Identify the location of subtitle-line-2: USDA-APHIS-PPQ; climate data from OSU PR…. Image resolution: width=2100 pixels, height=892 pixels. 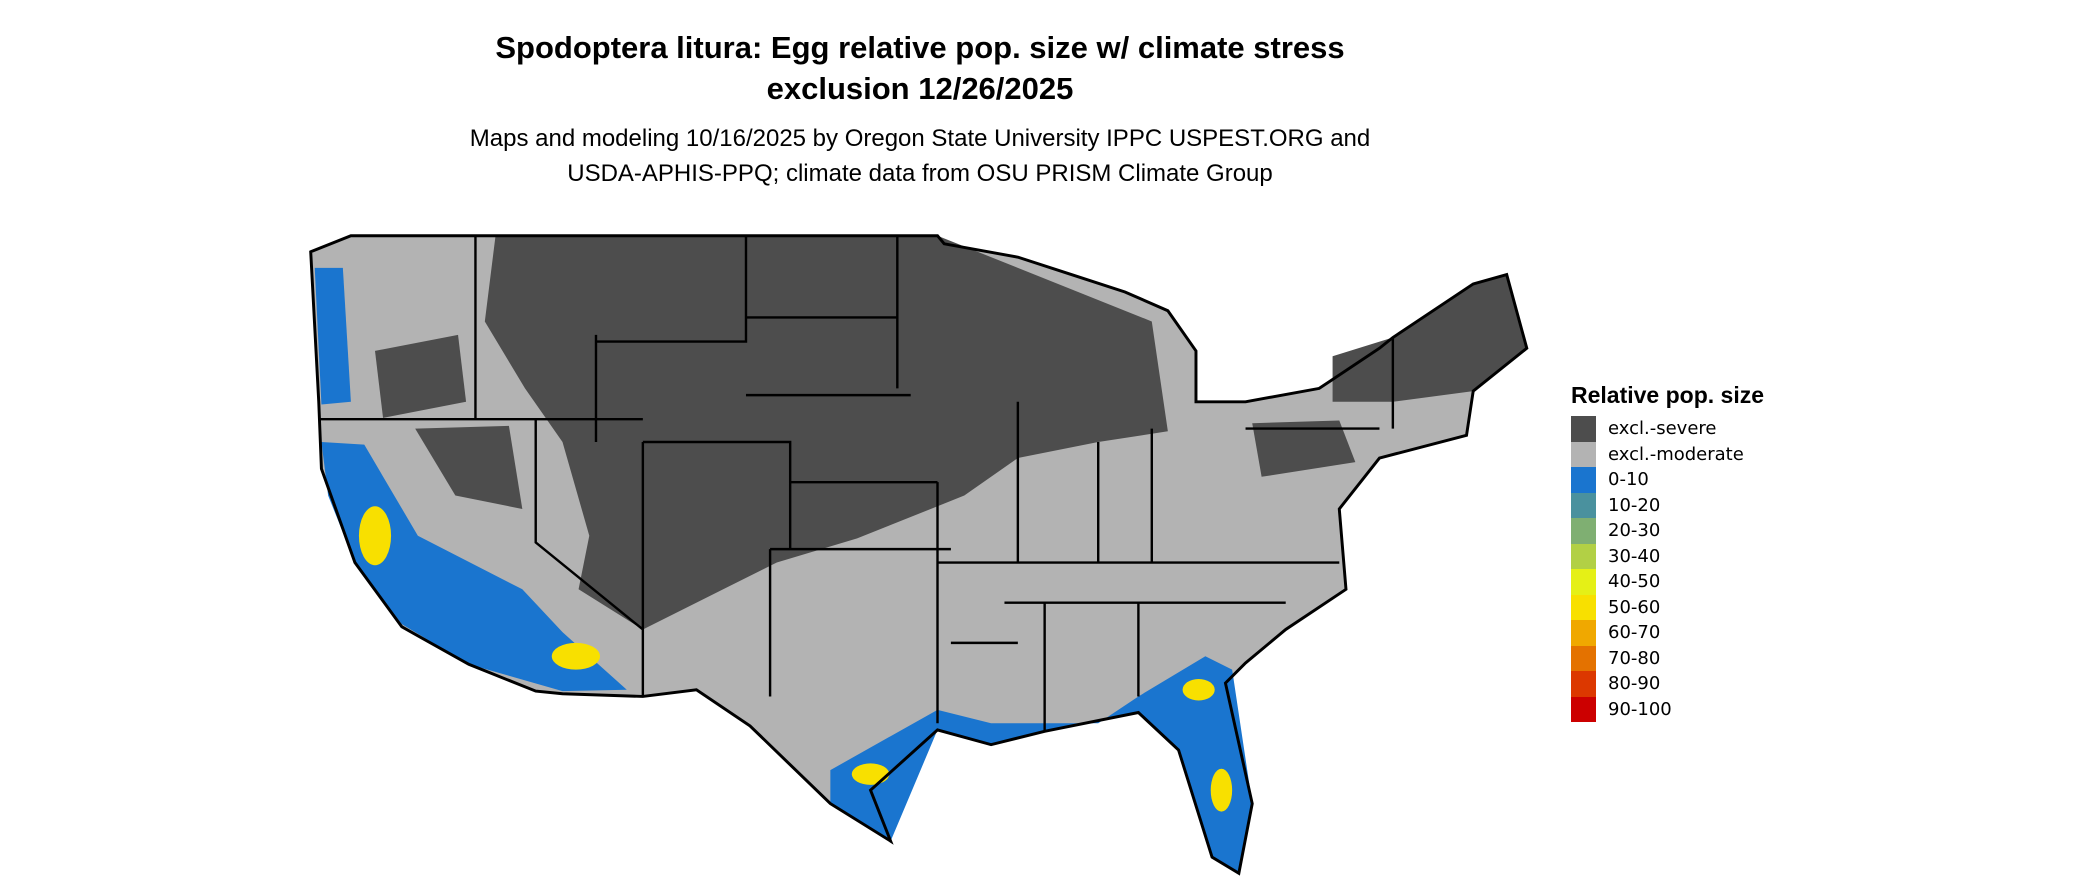
(920, 173).